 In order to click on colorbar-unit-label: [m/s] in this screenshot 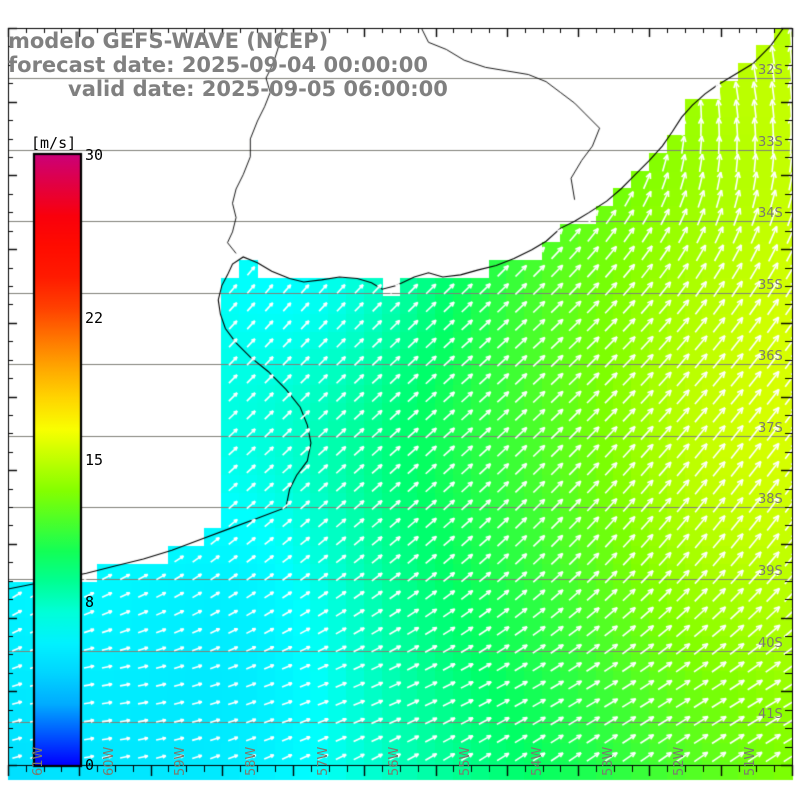, I will do `click(54, 143)`.